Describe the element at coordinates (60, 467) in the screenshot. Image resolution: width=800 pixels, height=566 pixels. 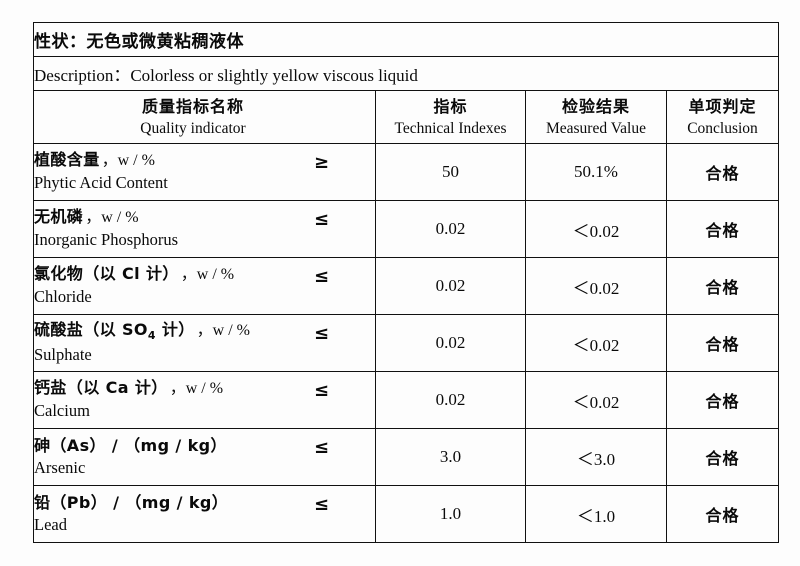
I see `indicator-name-en: Arsenic` at that location.